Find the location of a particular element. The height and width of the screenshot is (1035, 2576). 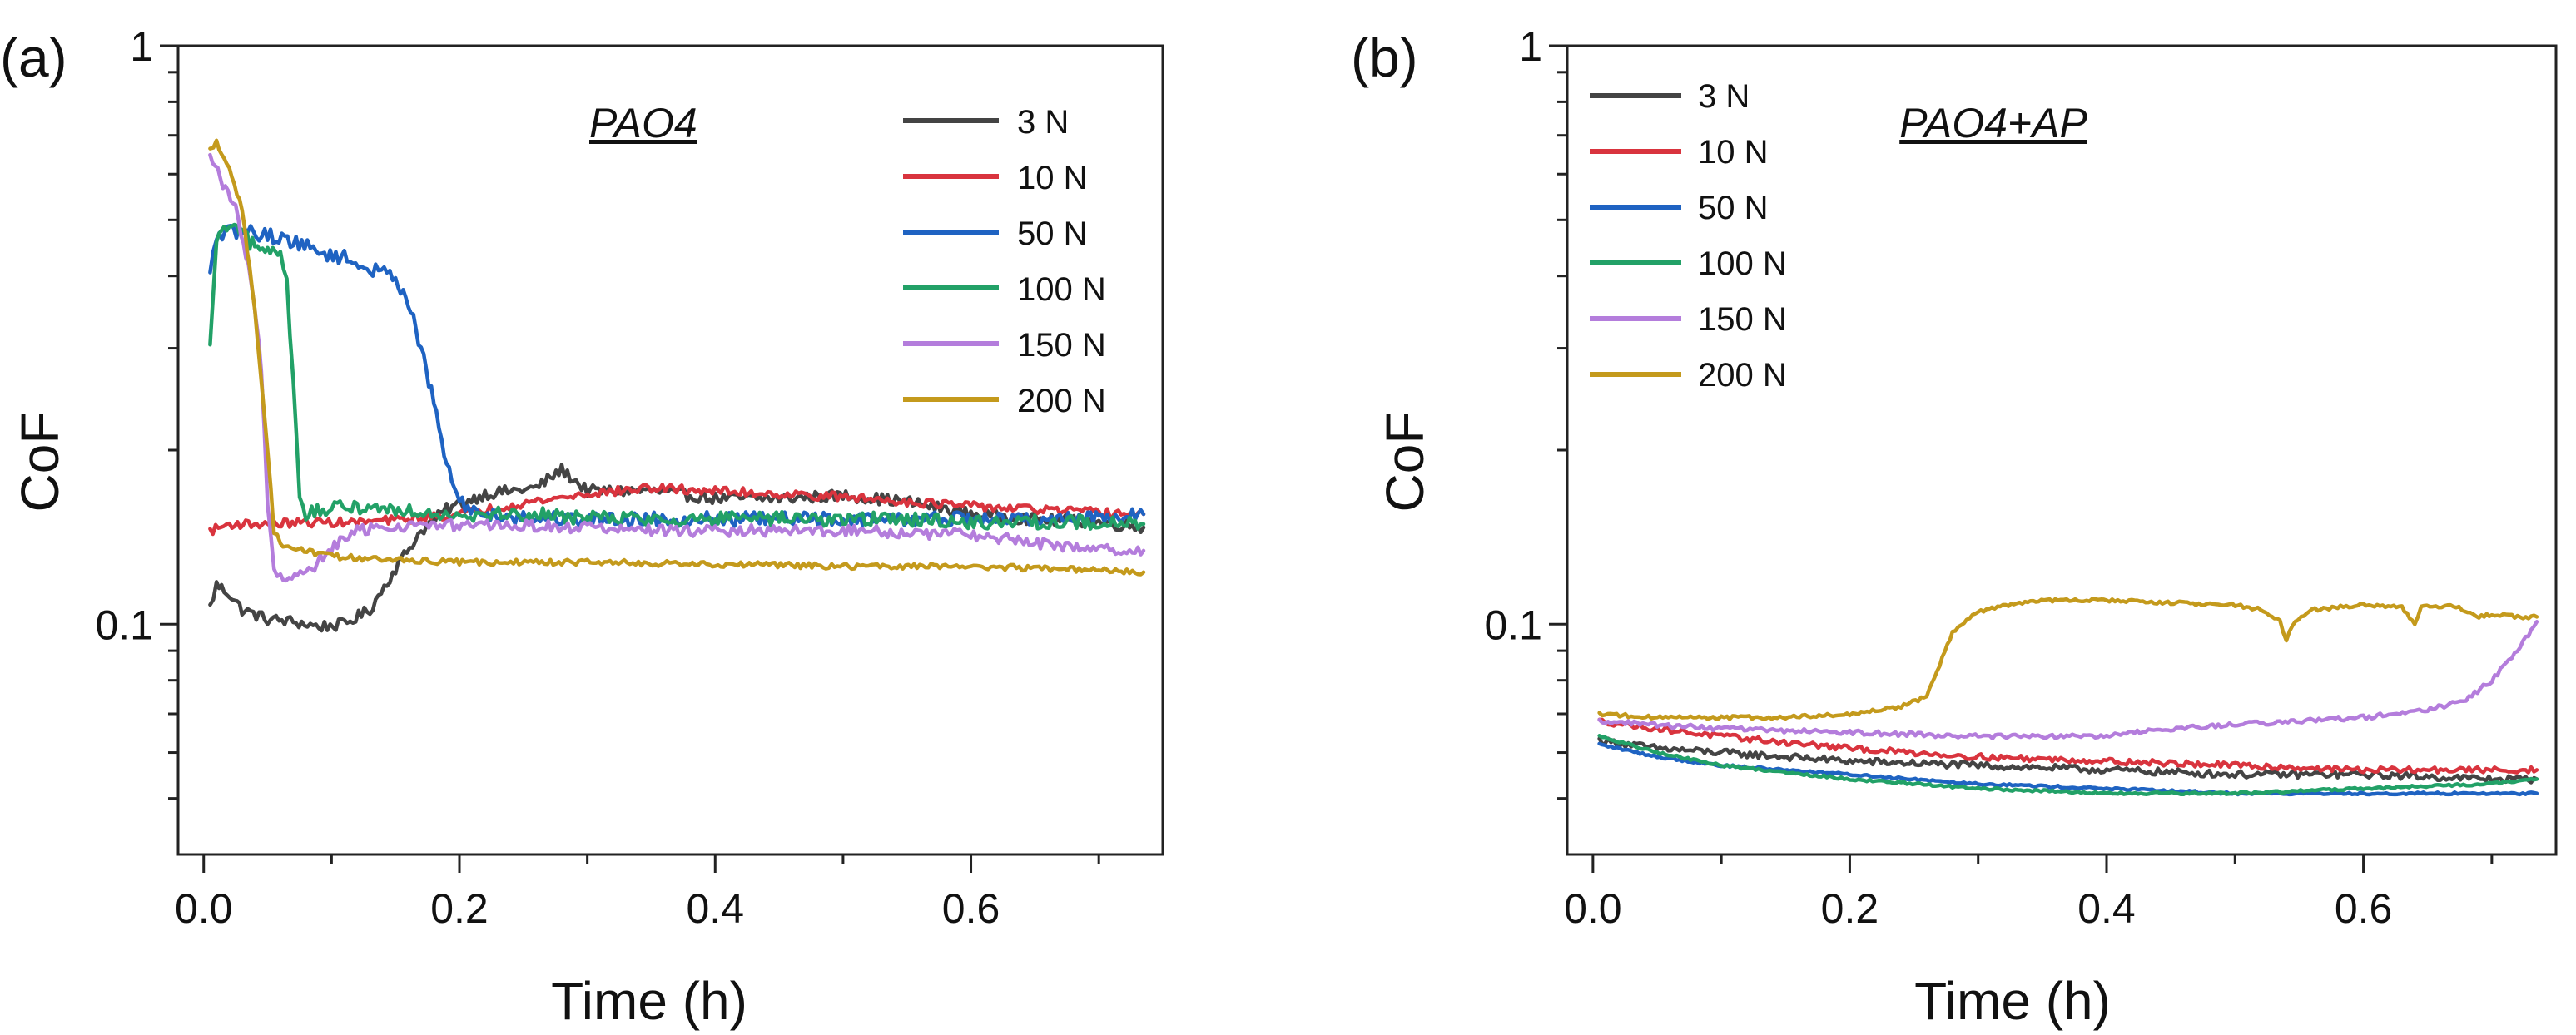

panel-b-ylabel: CoF is located at coordinates (1405, 462).